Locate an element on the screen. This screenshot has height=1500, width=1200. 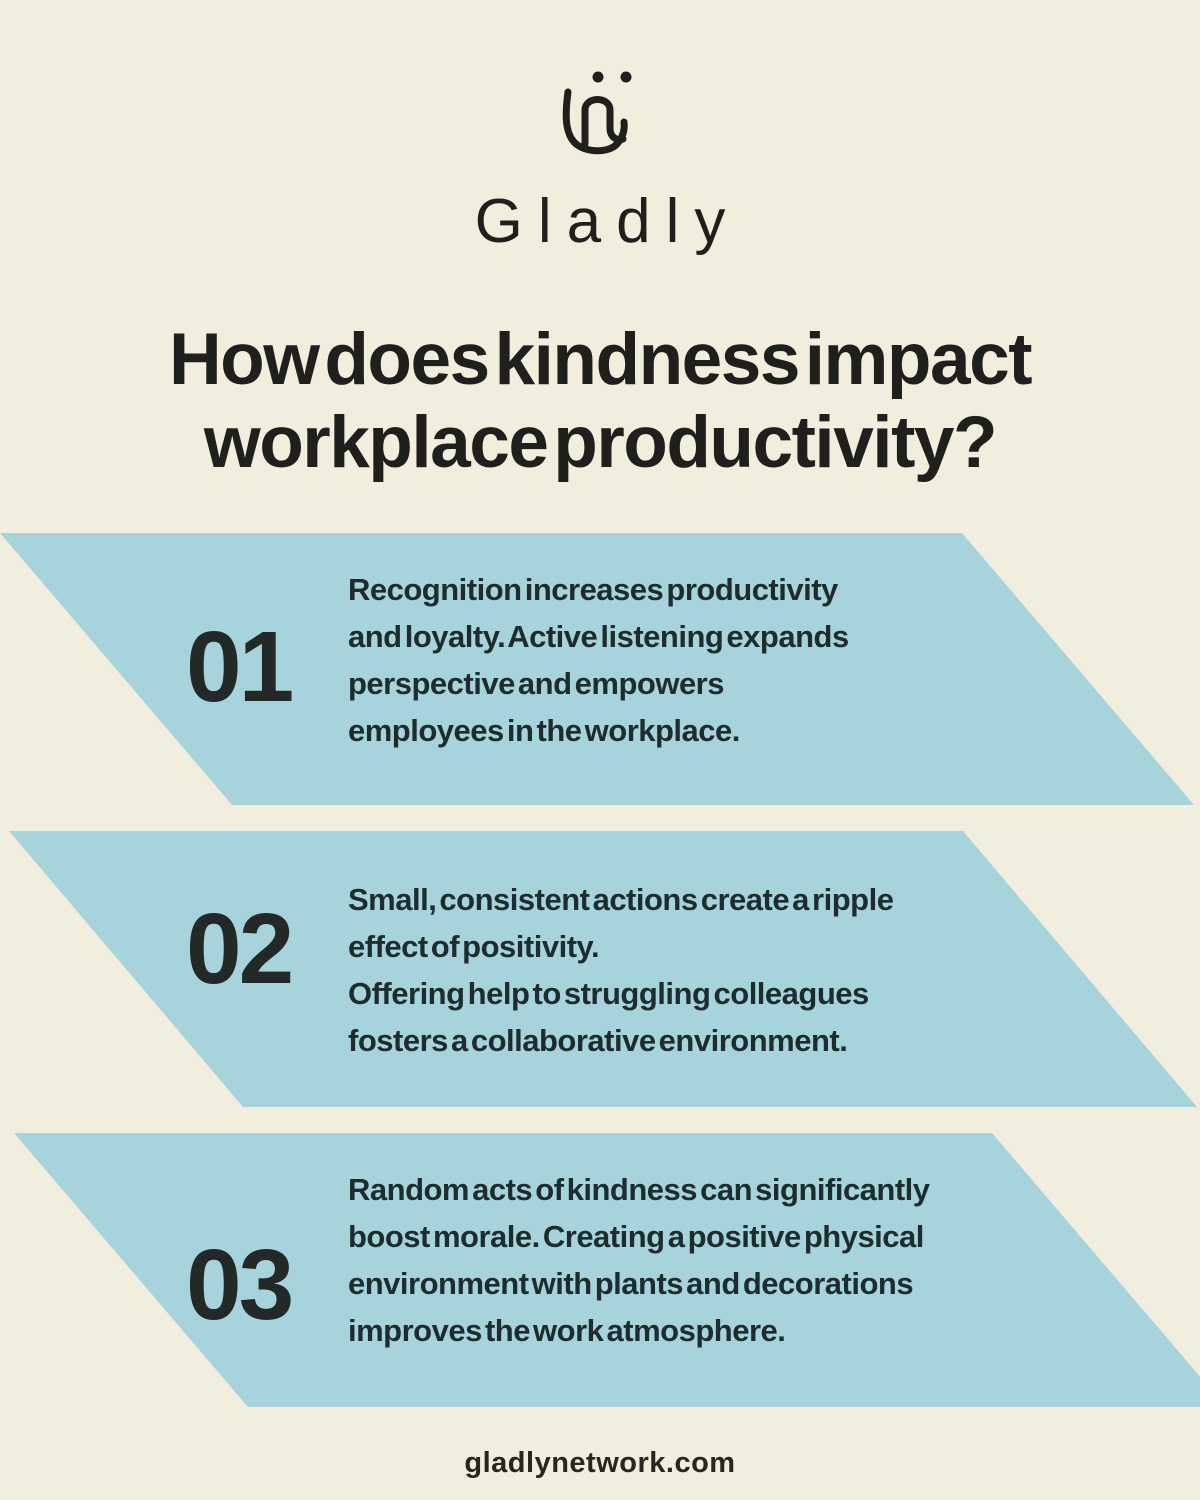
section-number: 03 is located at coordinates (240, 1285).